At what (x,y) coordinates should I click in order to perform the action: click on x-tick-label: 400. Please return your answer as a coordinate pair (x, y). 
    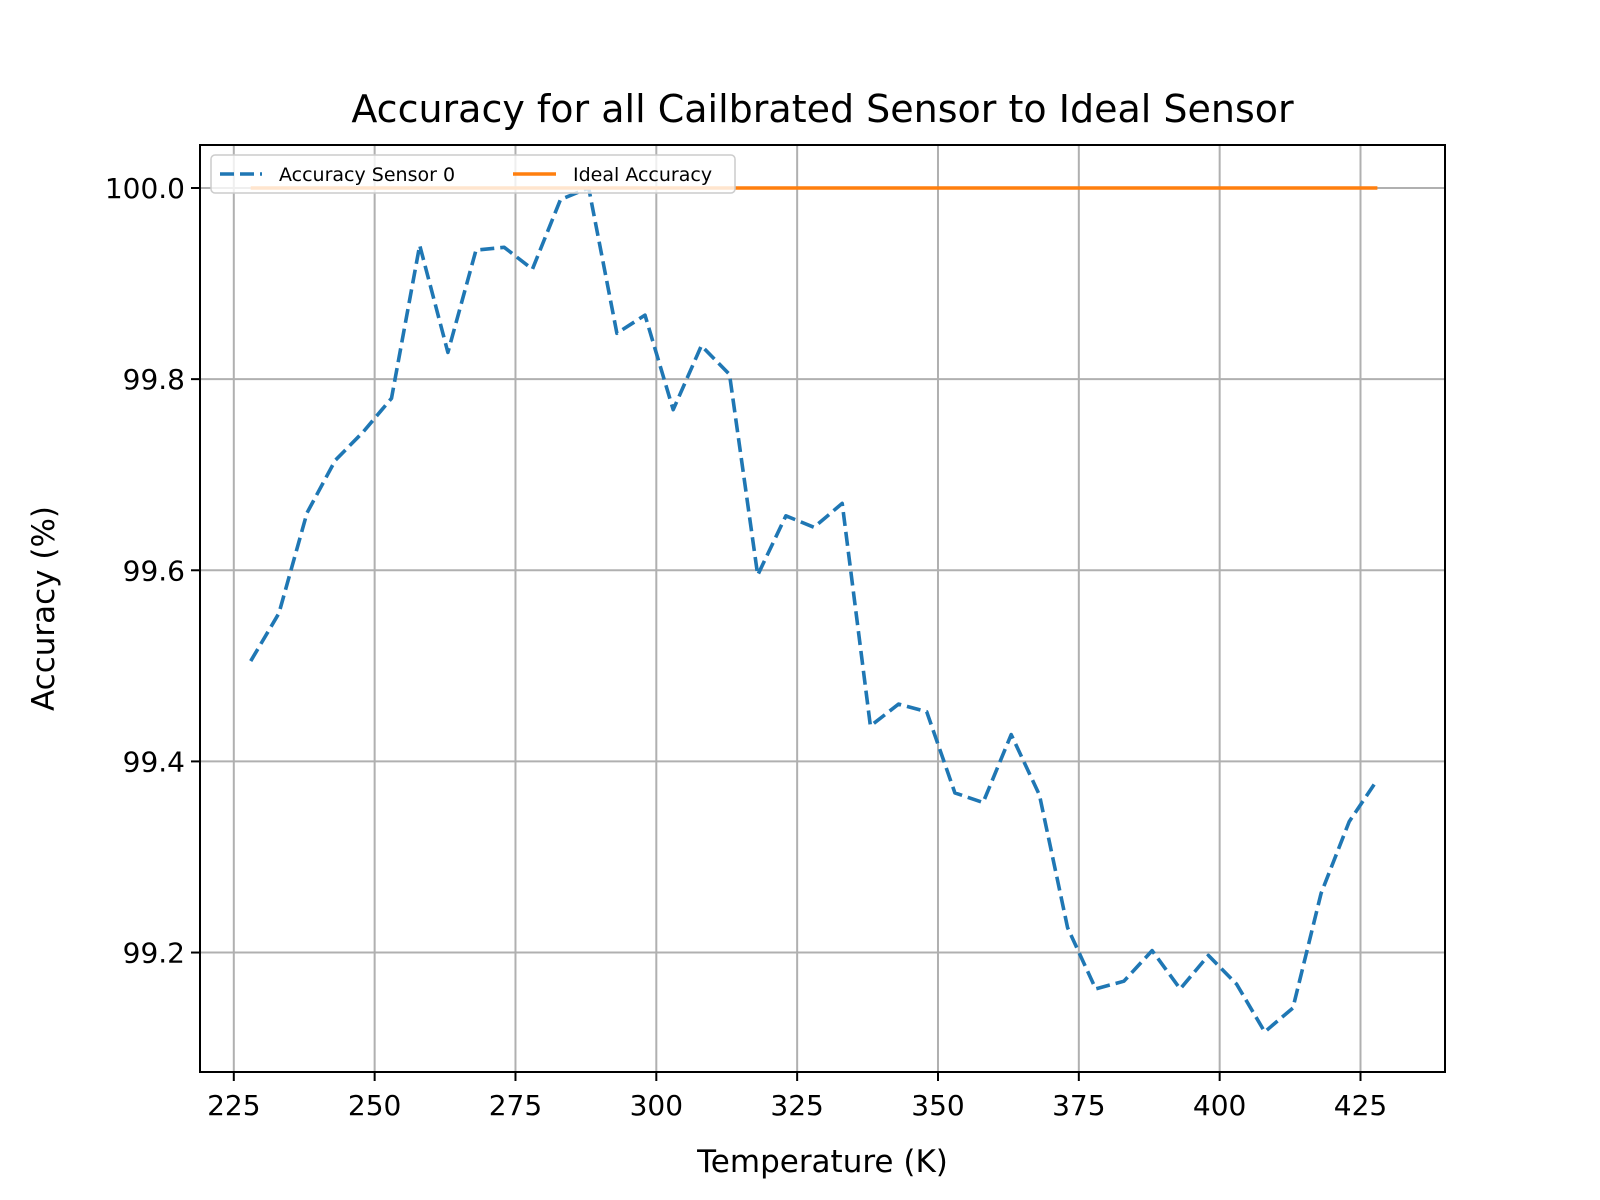
    Looking at the image, I should click on (1219, 1105).